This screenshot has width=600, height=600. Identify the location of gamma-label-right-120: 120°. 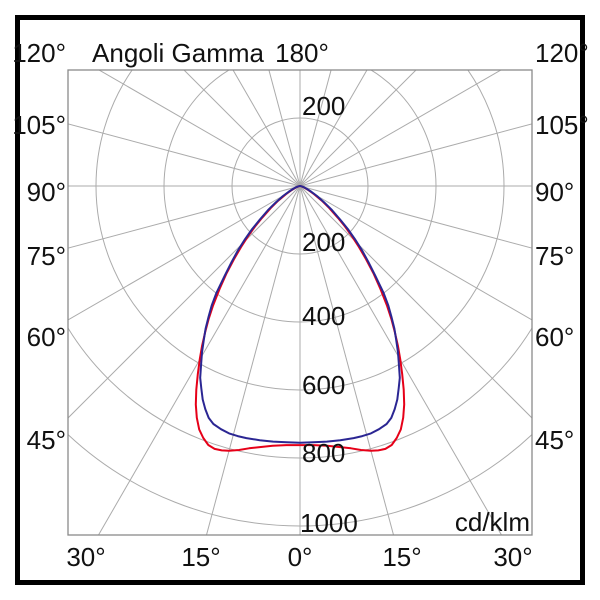
(562, 53).